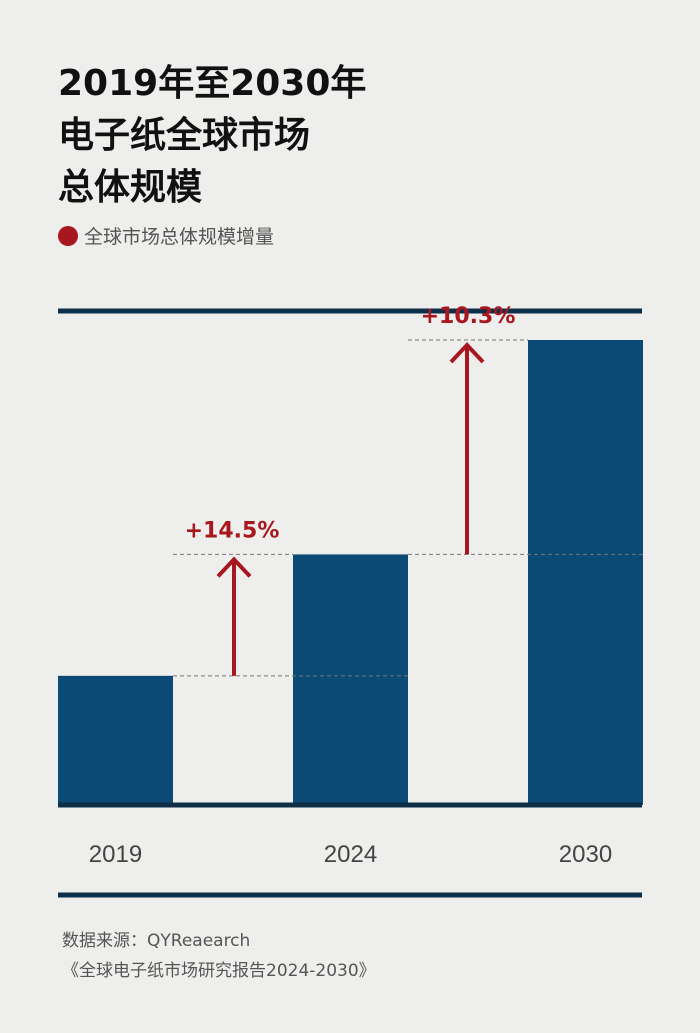  Describe the element at coordinates (68, 235) in the screenshot. I see `legend-dot-icon` at that location.